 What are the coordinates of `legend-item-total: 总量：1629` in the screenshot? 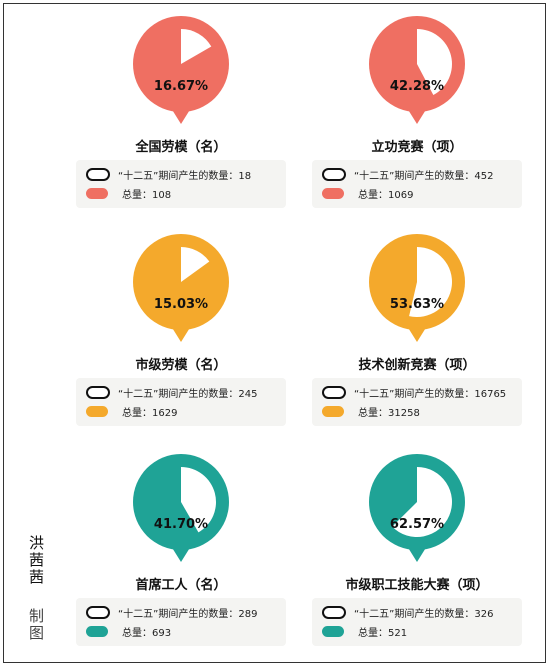 It's located at (131, 411).